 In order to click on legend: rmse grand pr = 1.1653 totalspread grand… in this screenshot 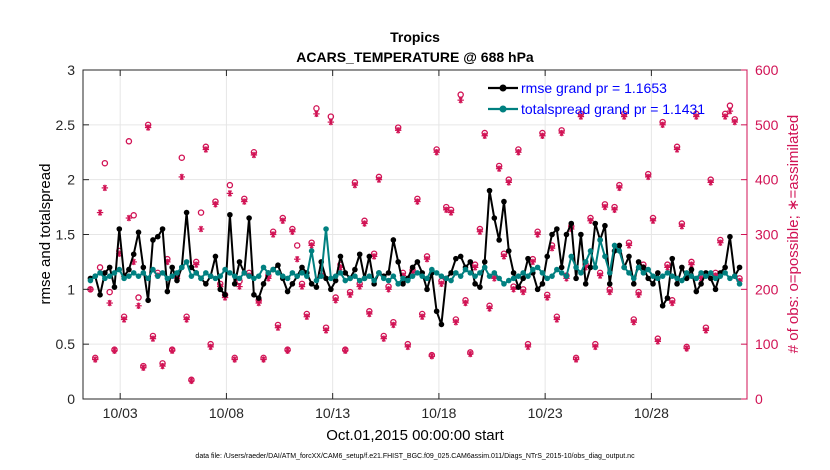, I will do `click(596, 98)`.